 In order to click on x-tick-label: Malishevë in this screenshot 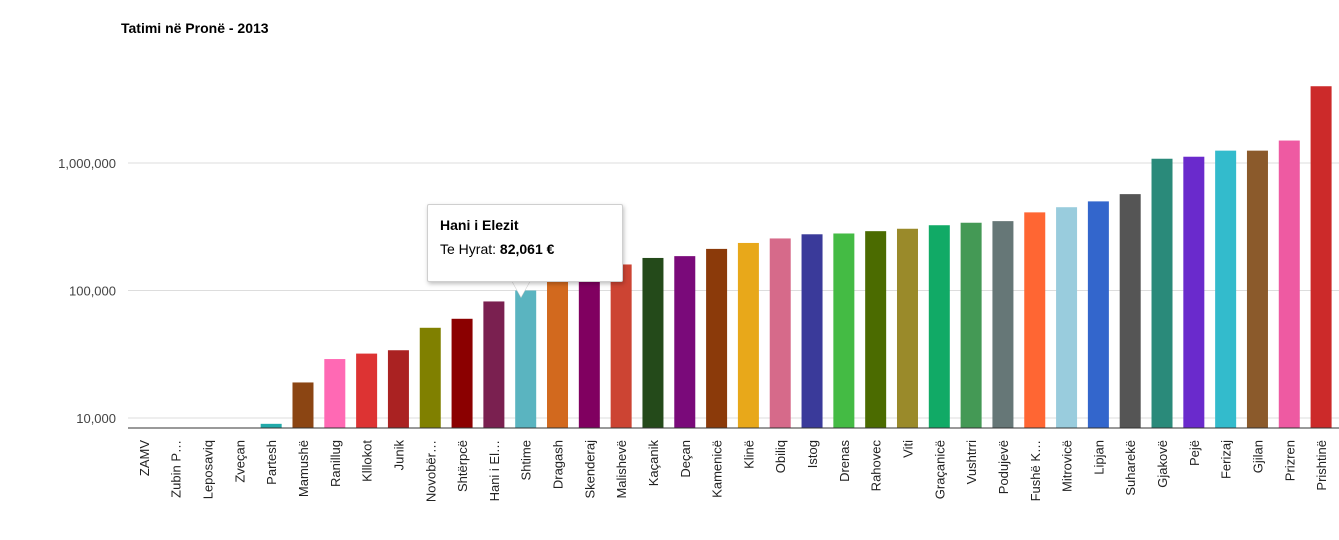, I will do `click(621, 469)`.